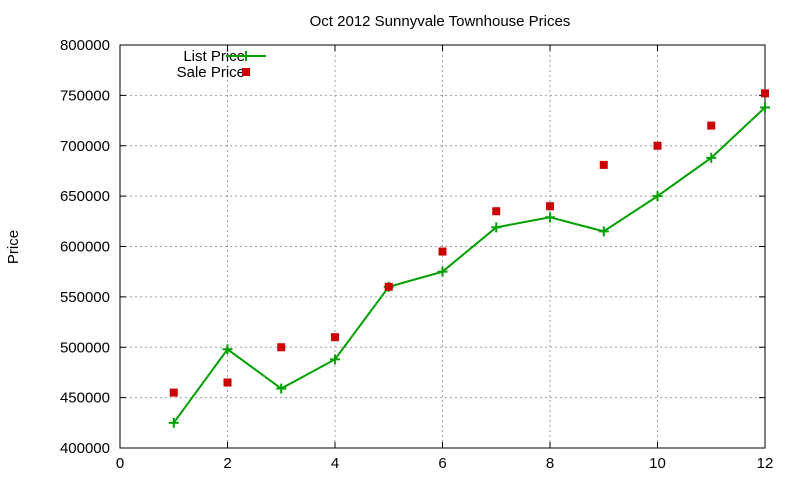  I want to click on x-tick-label: 2, so click(227, 463).